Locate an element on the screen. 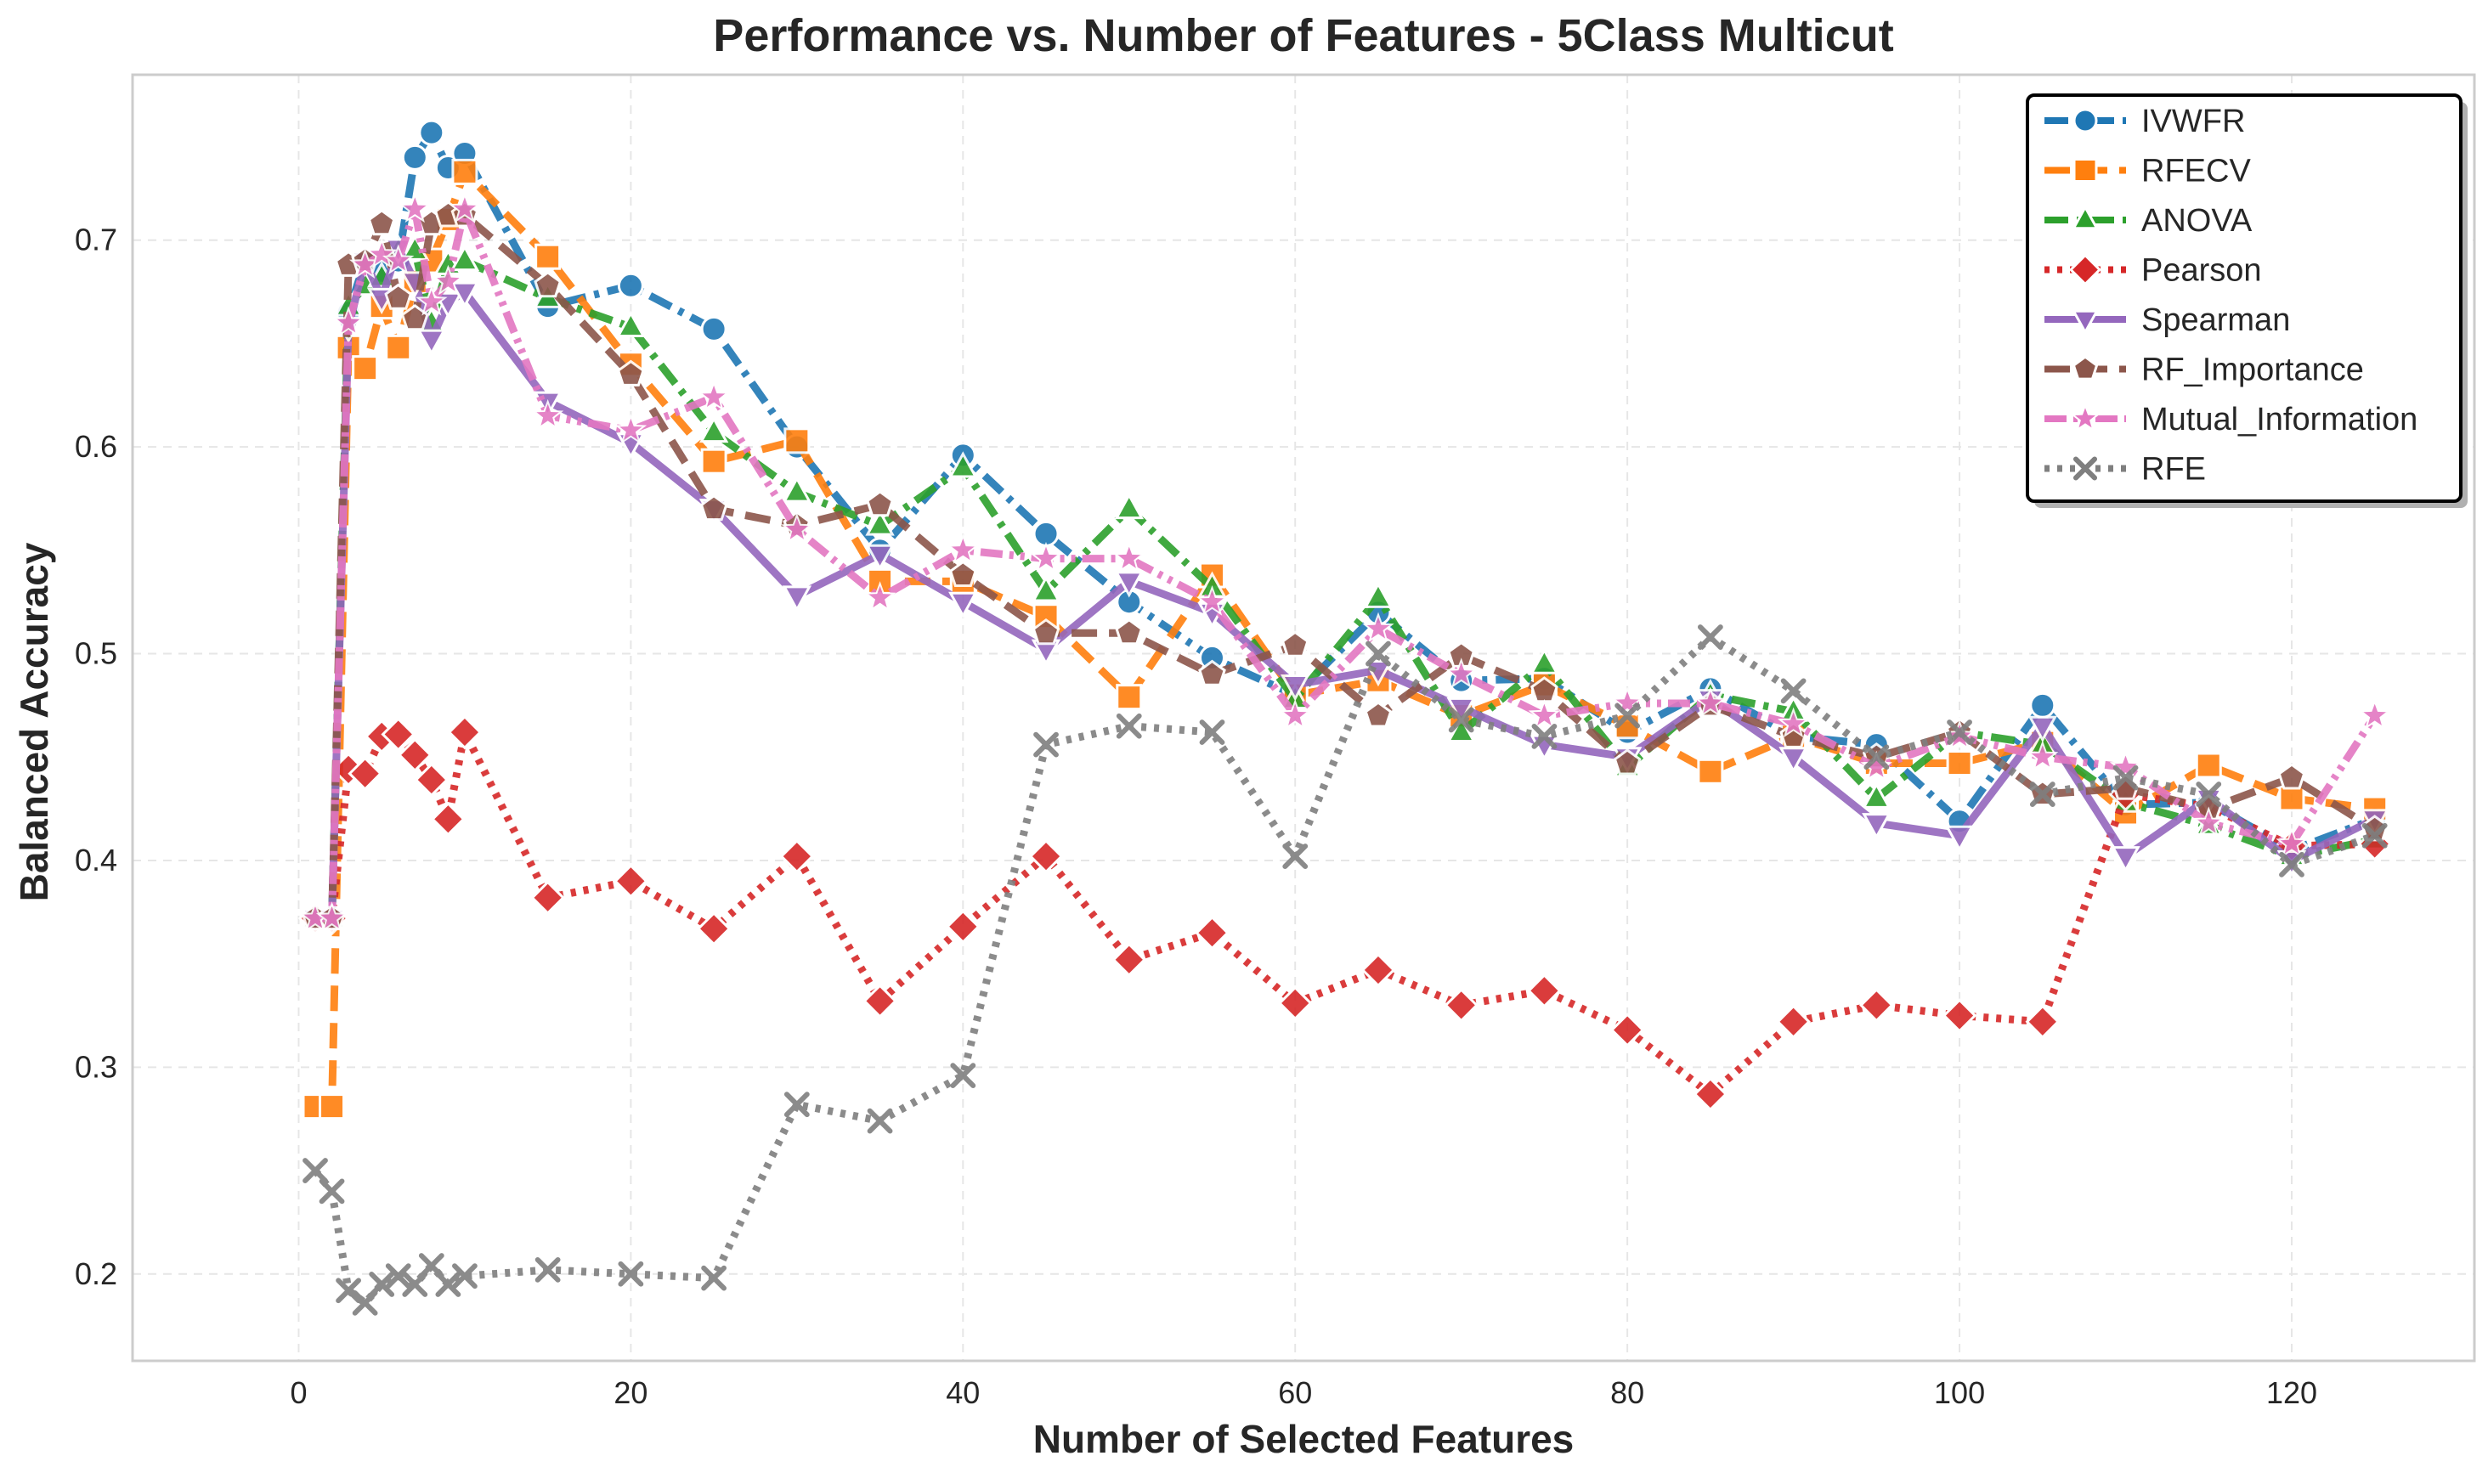 This screenshot has height=1484, width=2488. legend-item: Spearman is located at coordinates (2167, 320).